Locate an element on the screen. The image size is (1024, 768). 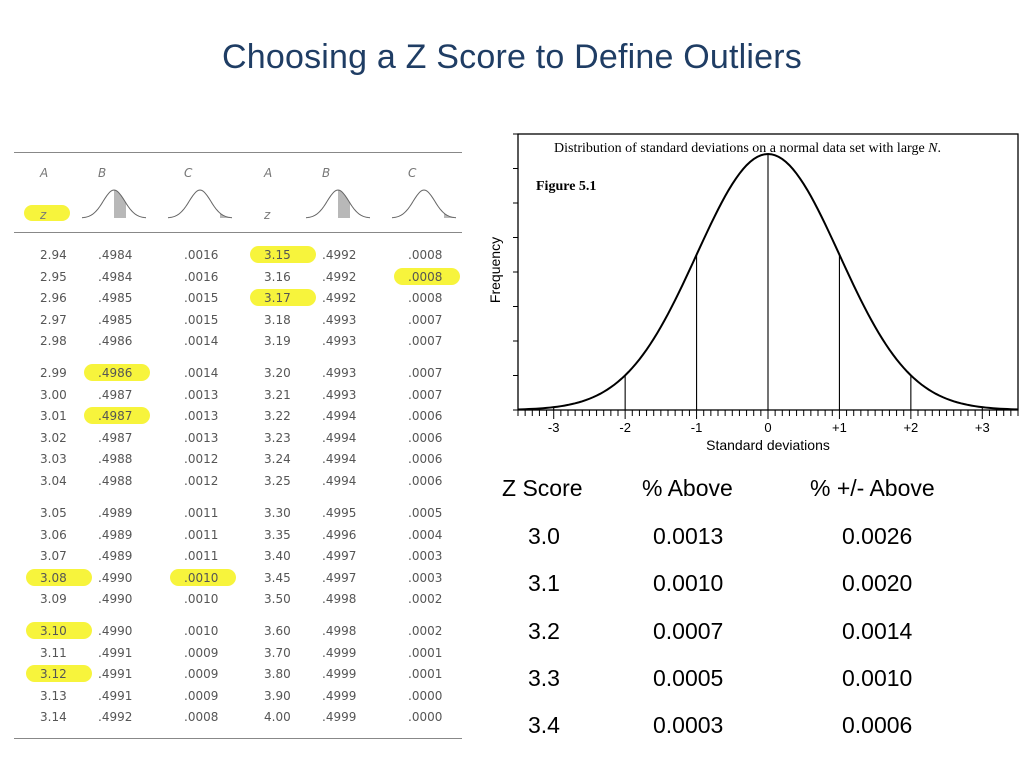
table-cell: 3.09 is located at coordinates (53, 599).